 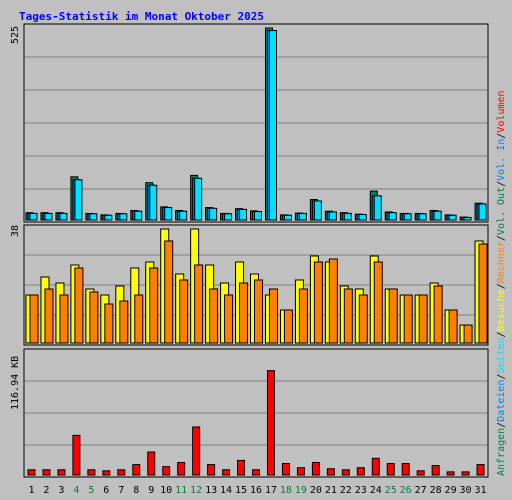 I want to click on x-tick-label: 23, so click(x=361, y=490).